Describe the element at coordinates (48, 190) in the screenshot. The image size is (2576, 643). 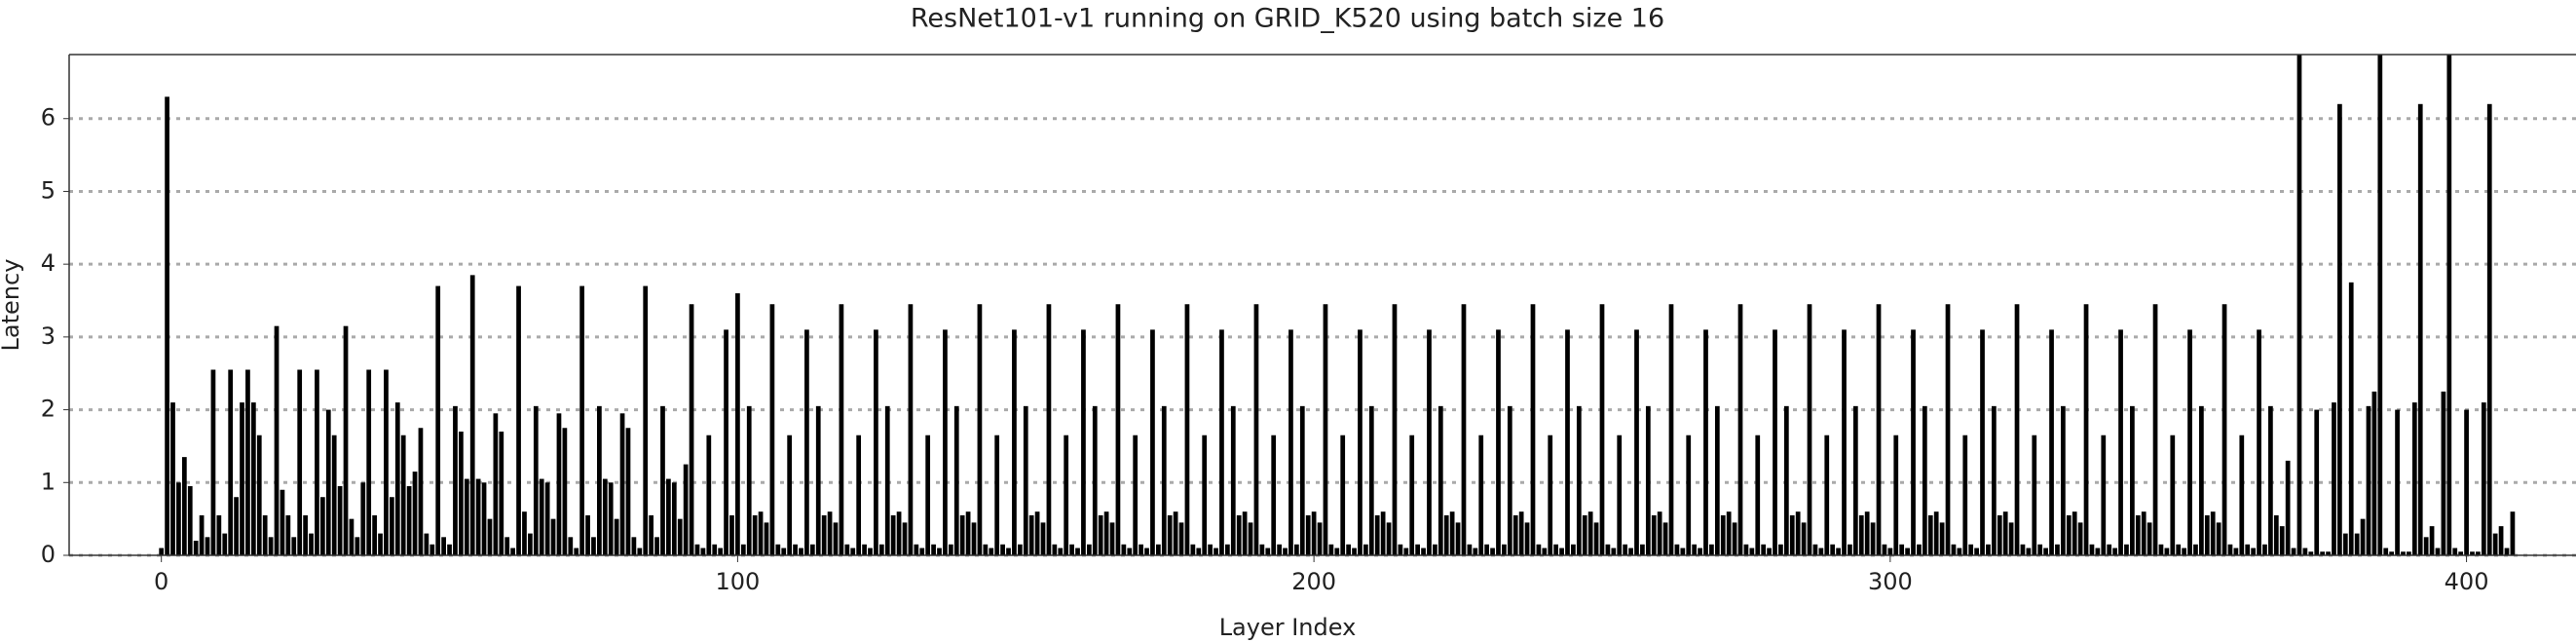
I see `y-tick-label: 5` at that location.